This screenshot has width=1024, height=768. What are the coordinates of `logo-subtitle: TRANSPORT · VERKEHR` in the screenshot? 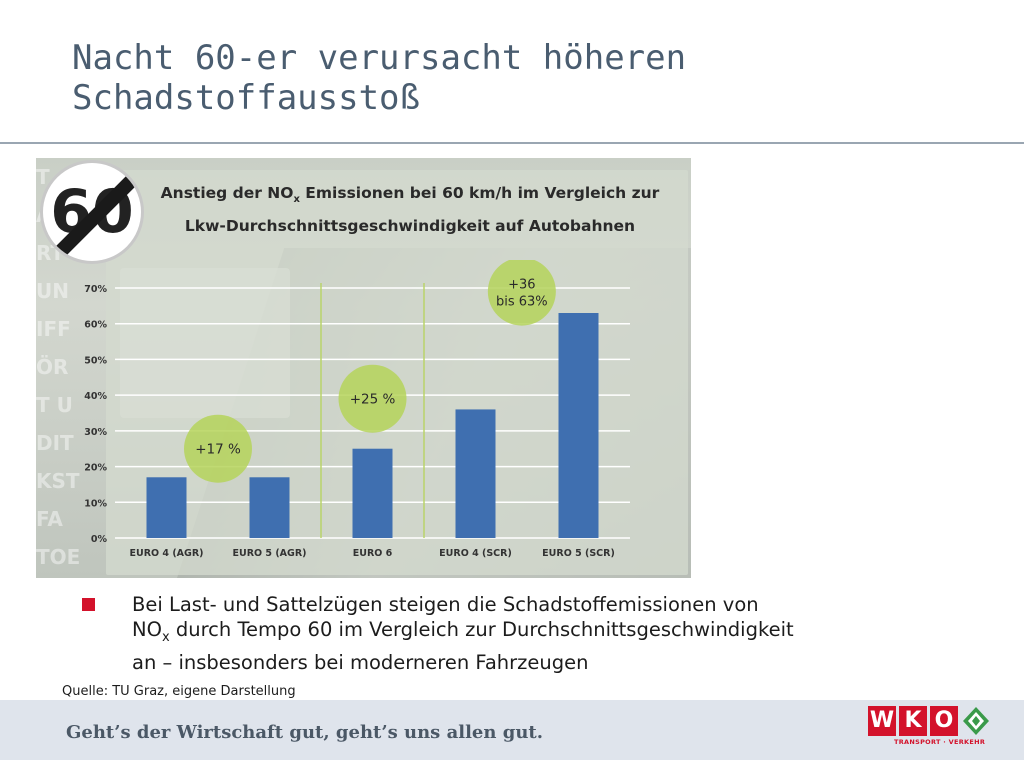 It's located at (940, 742).